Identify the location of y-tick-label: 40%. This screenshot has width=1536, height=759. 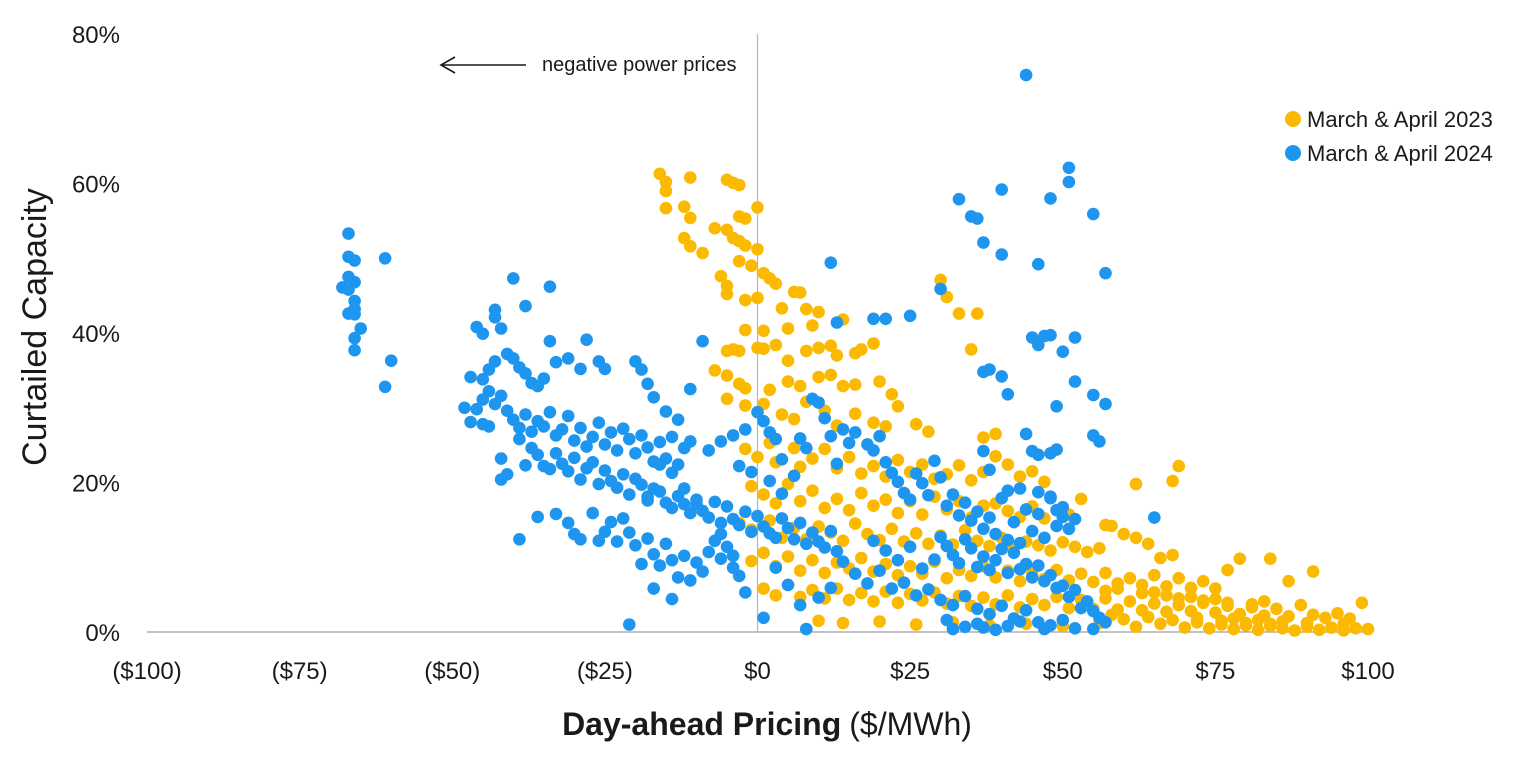
(96, 334).